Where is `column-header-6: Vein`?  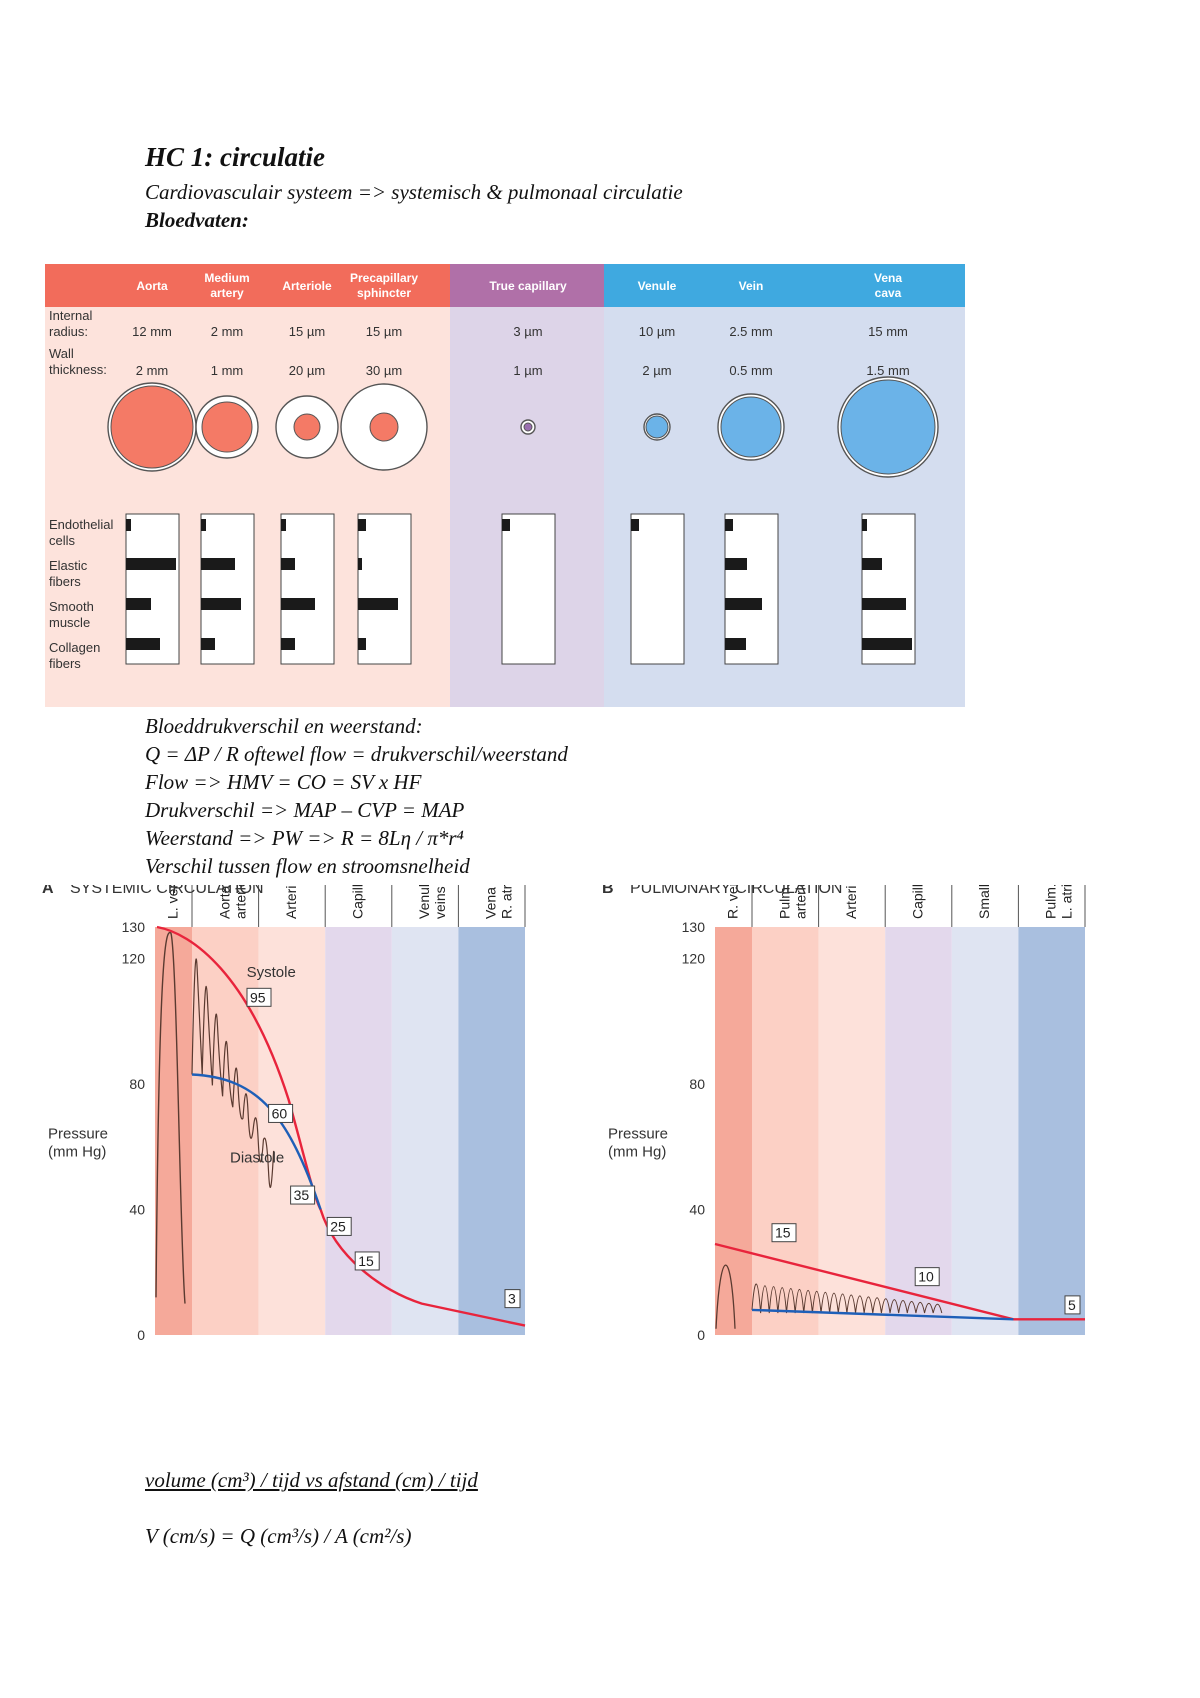
column-header-6: Vein is located at coordinates (751, 286).